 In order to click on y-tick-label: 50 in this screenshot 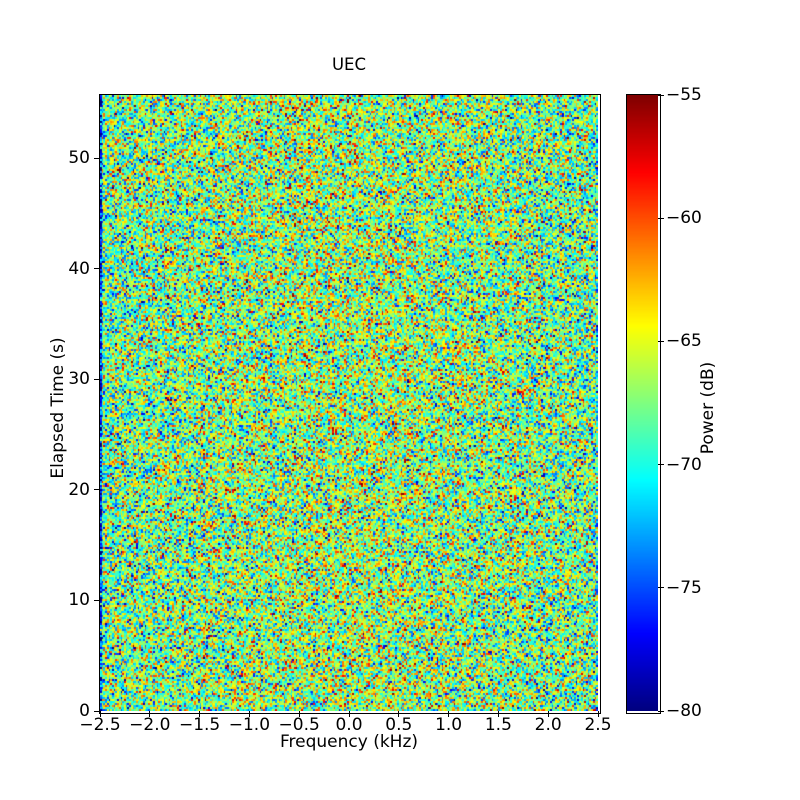, I will do `click(79, 158)`.